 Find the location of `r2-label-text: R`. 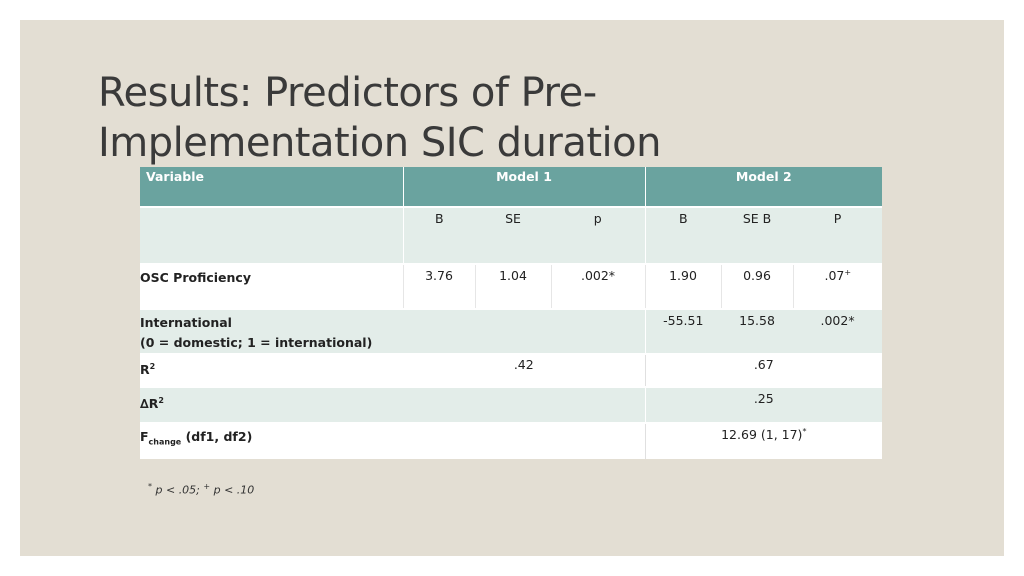

r2-label-text: R is located at coordinates (145, 370).